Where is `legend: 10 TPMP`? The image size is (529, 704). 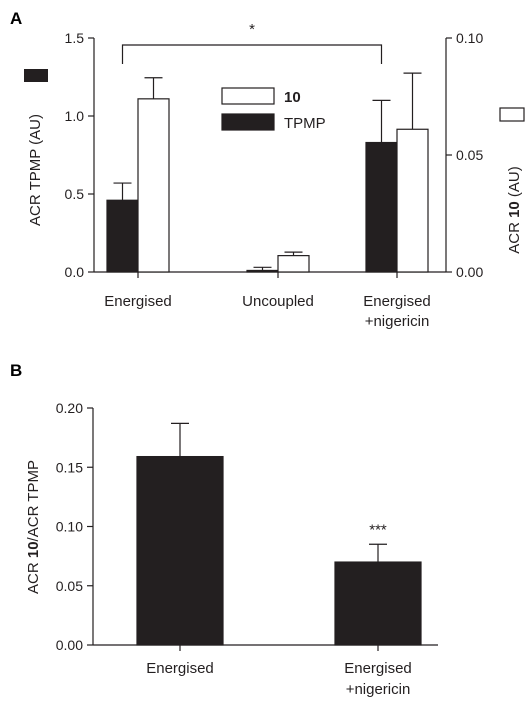 legend: 10 TPMP is located at coordinates (273, 109).